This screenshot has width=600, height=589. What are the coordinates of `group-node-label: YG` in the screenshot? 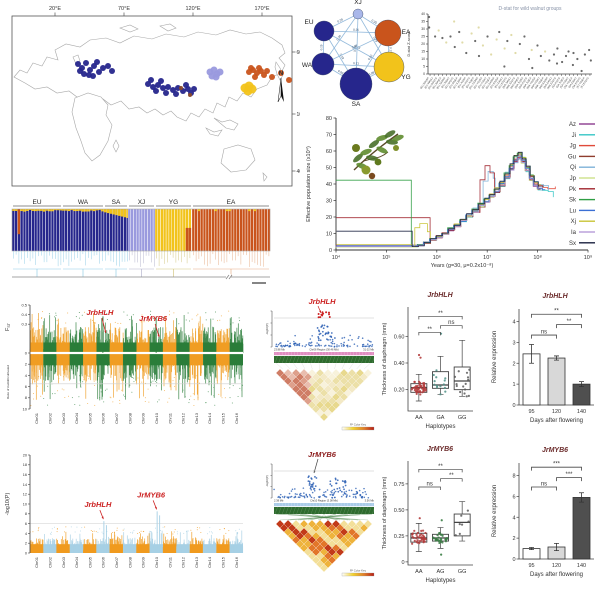 It's located at (405, 77).